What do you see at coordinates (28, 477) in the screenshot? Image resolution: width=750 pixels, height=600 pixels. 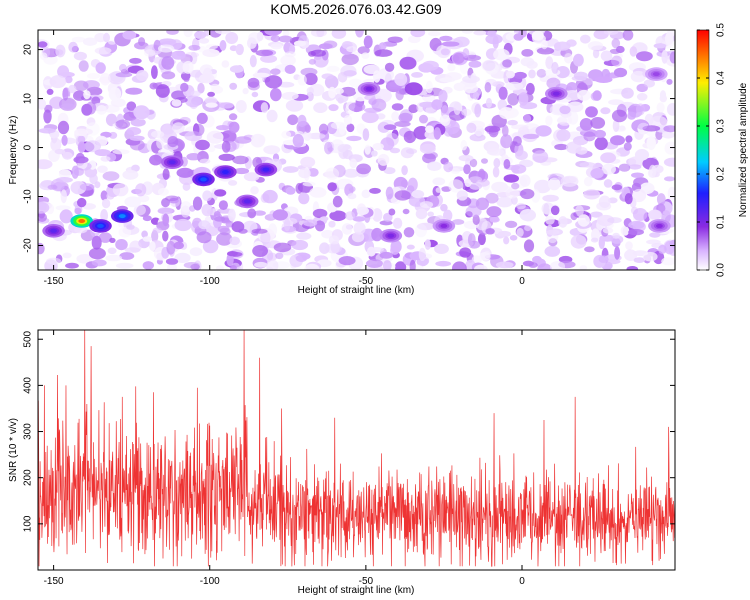 I see `y-tick-label: 200` at bounding box center [28, 477].